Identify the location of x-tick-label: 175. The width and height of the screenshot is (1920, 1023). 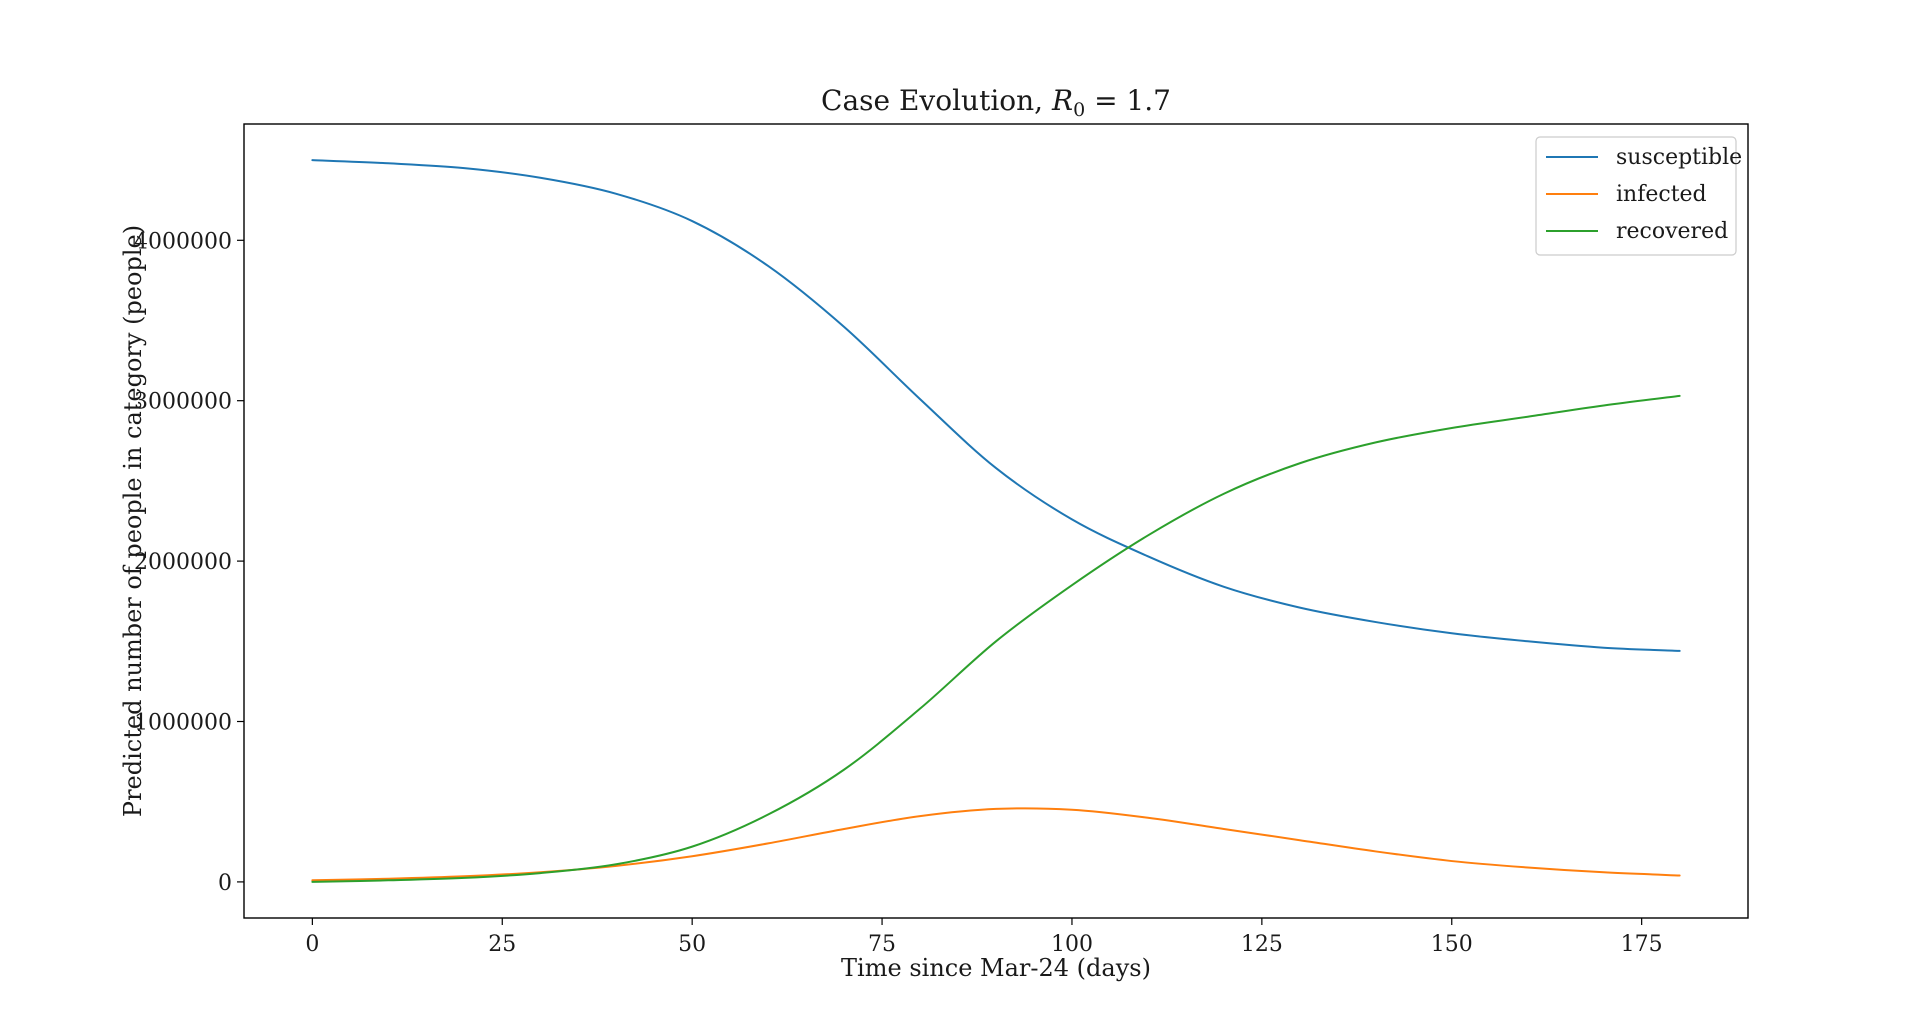
(1642, 944).